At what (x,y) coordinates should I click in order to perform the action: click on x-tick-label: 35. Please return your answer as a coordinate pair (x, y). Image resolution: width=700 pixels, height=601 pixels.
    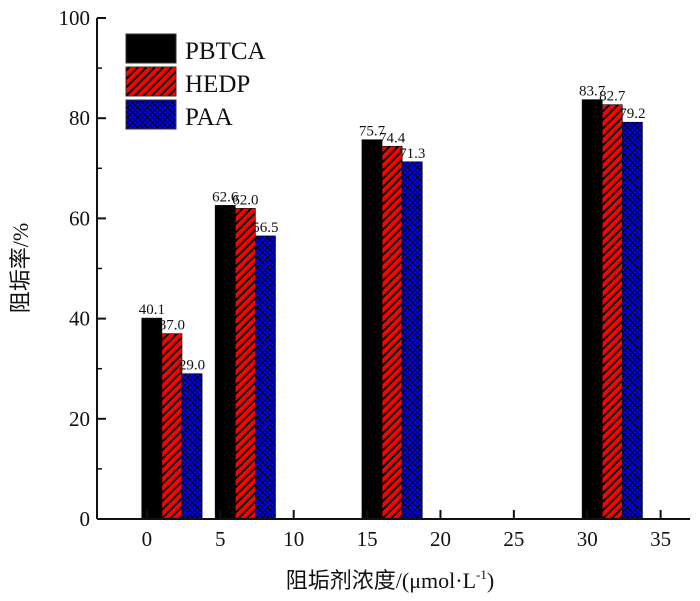
    Looking at the image, I should click on (660, 539).